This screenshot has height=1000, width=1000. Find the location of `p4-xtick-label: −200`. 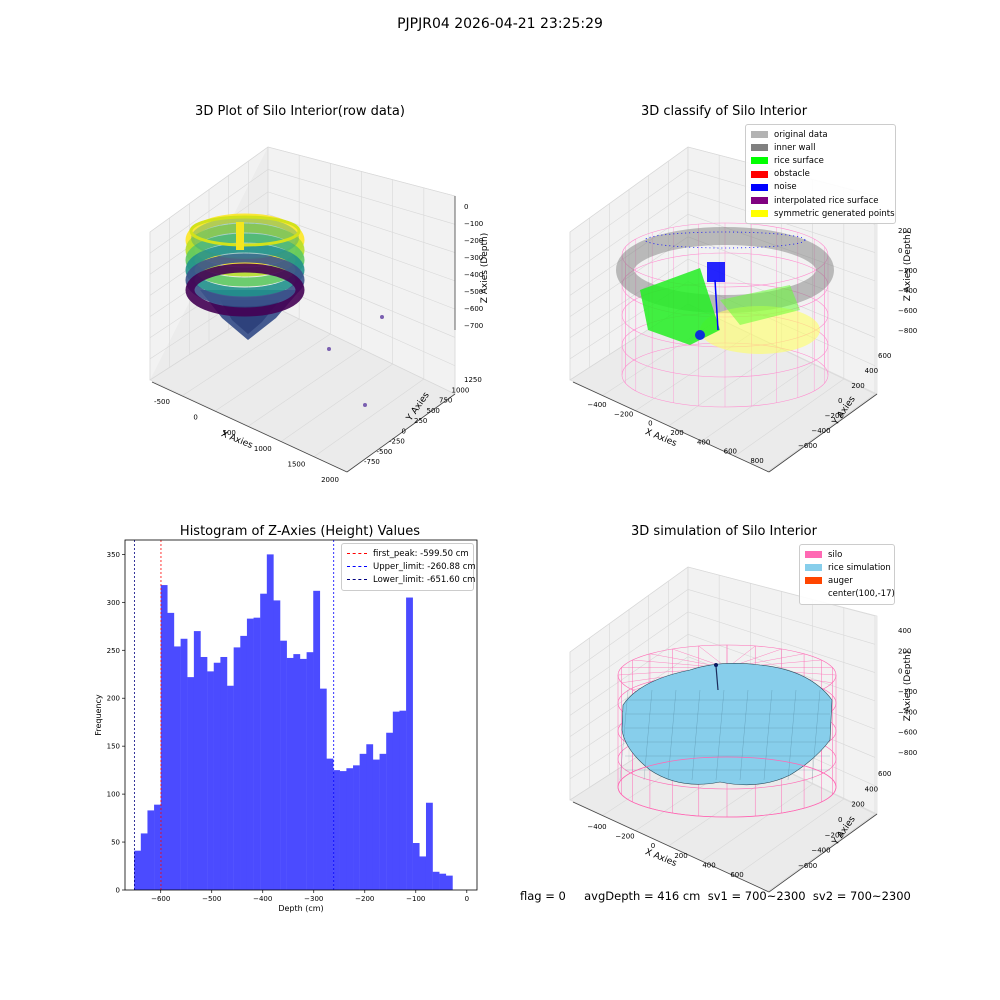

p4-xtick-label: −200 is located at coordinates (624, 837).